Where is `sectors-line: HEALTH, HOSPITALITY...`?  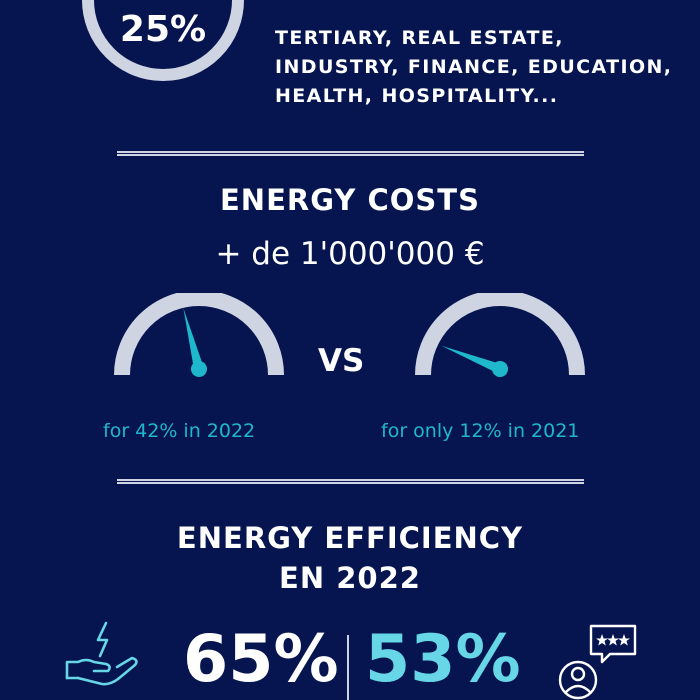 sectors-line: HEALTH, HOSPITALITY... is located at coordinates (417, 96).